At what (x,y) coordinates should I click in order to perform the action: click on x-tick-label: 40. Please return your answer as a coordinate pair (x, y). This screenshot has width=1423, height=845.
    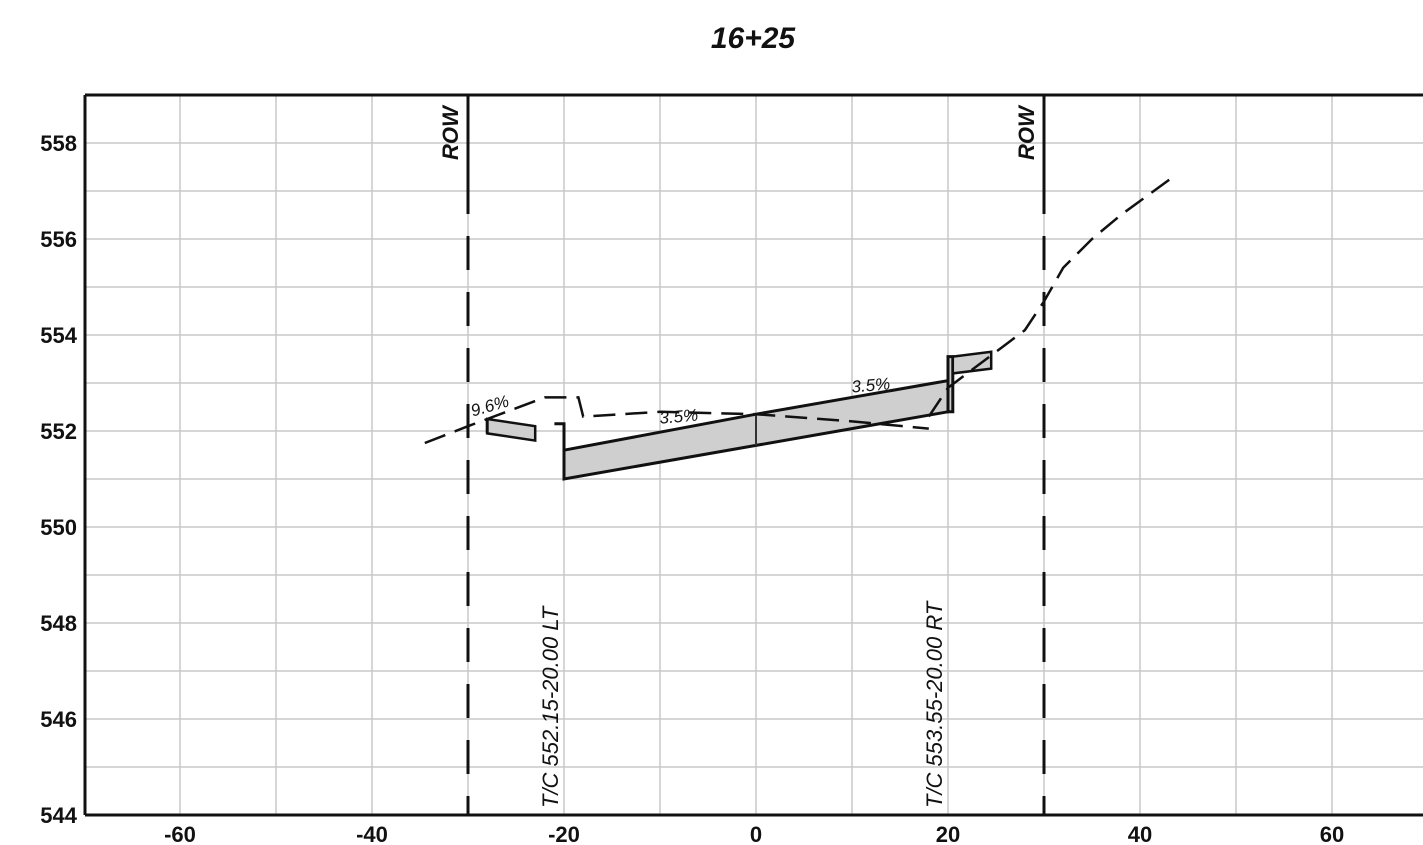
    Looking at the image, I should click on (1140, 833).